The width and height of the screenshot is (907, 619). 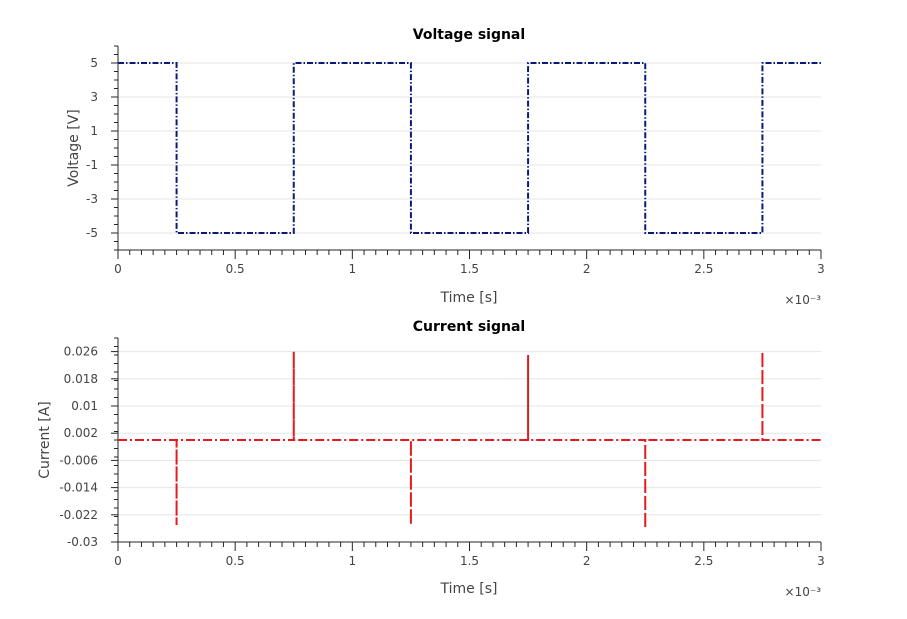 I want to click on current-y-tick-label: -0.03, so click(x=82, y=542).